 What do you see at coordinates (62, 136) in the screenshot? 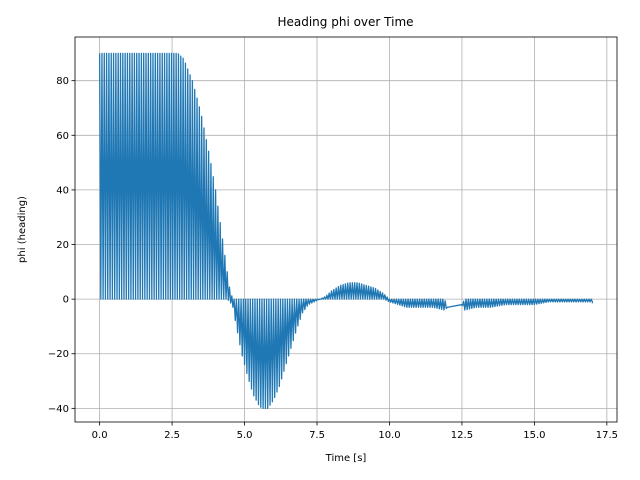
I see `y-tick-label: 60` at bounding box center [62, 136].